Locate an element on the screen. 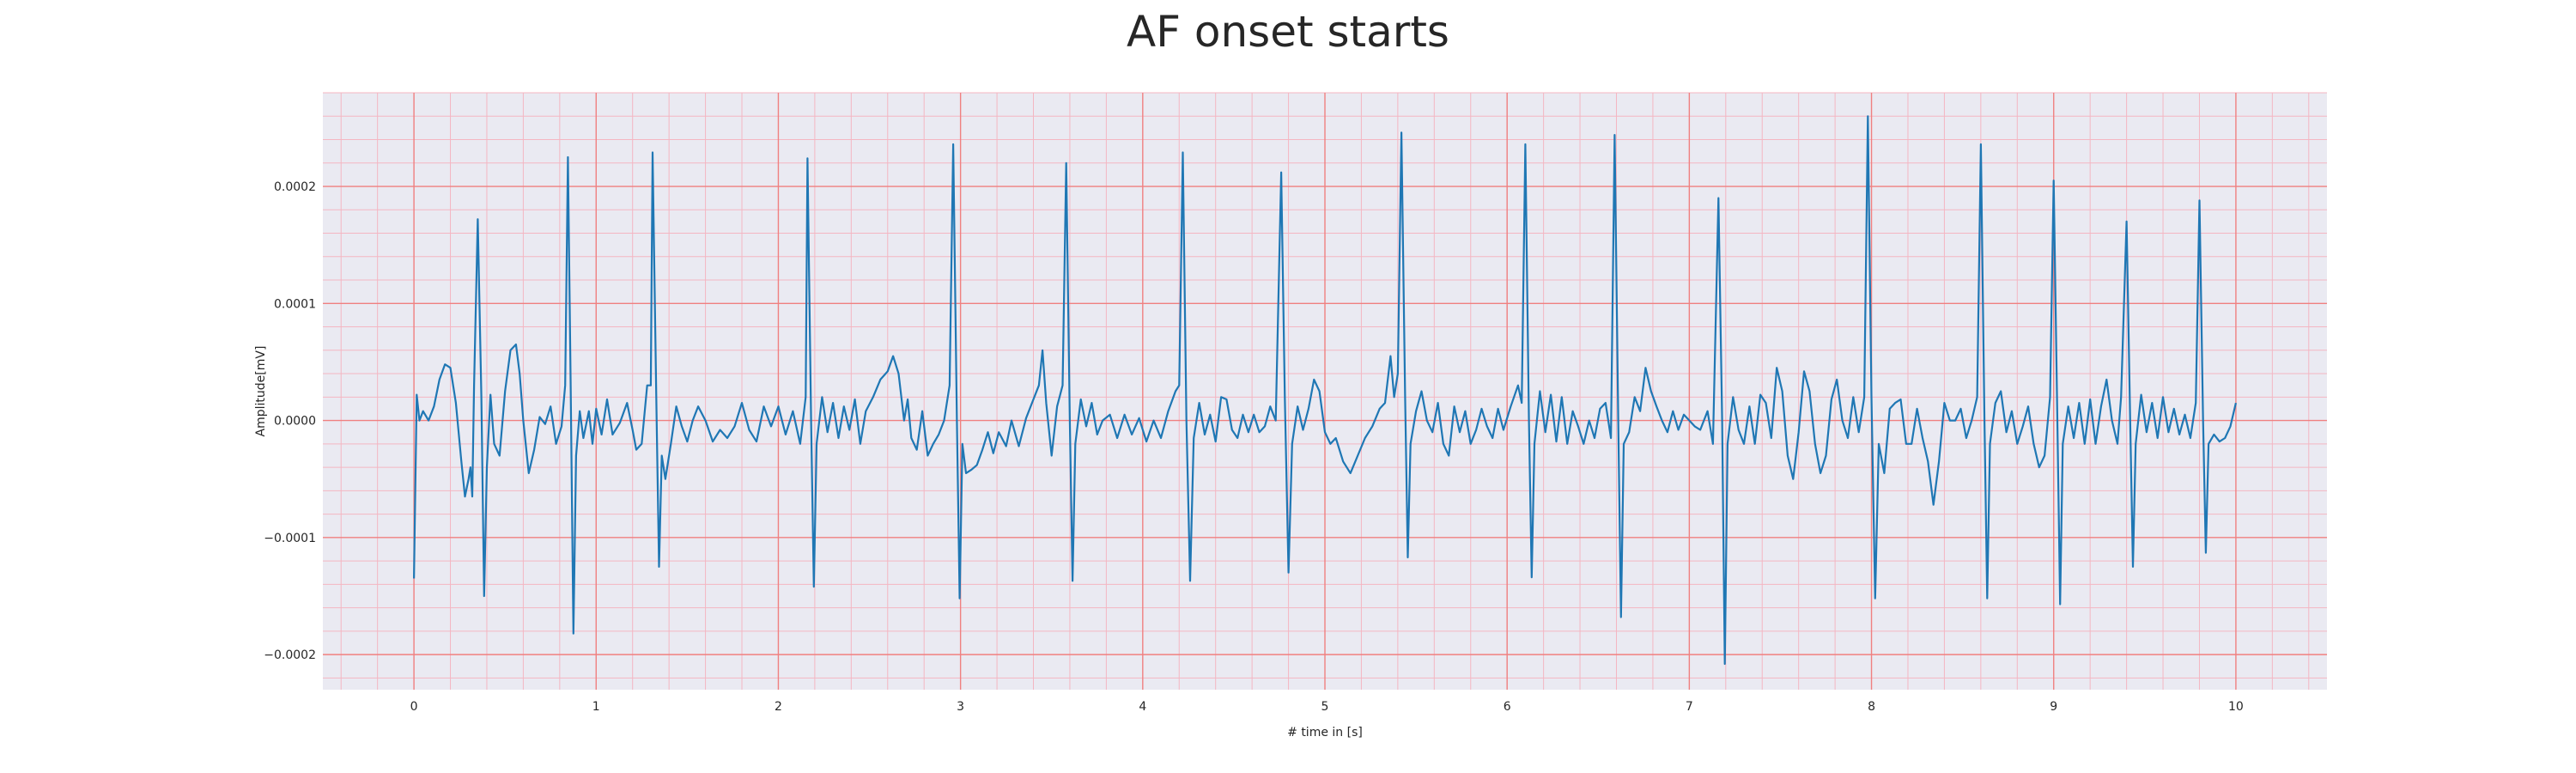 Image resolution: width=2576 pixels, height=773 pixels. chart-title: AF onset starts is located at coordinates (1288, 32).